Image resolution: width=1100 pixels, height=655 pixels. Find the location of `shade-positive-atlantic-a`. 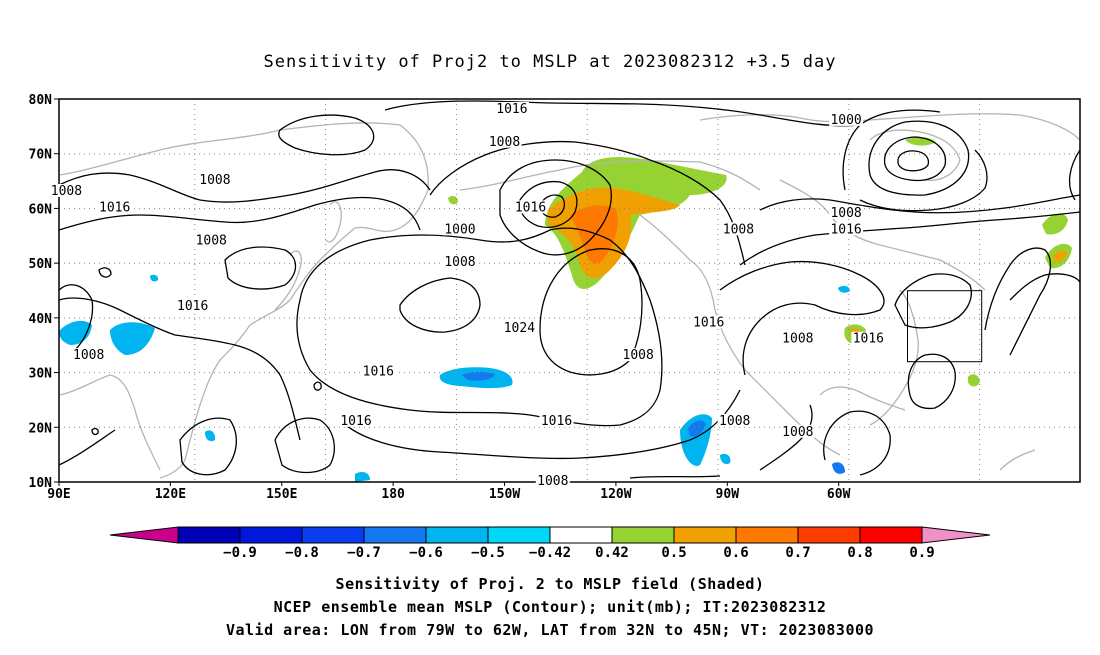

shade-positive-atlantic-a is located at coordinates (1055, 224).